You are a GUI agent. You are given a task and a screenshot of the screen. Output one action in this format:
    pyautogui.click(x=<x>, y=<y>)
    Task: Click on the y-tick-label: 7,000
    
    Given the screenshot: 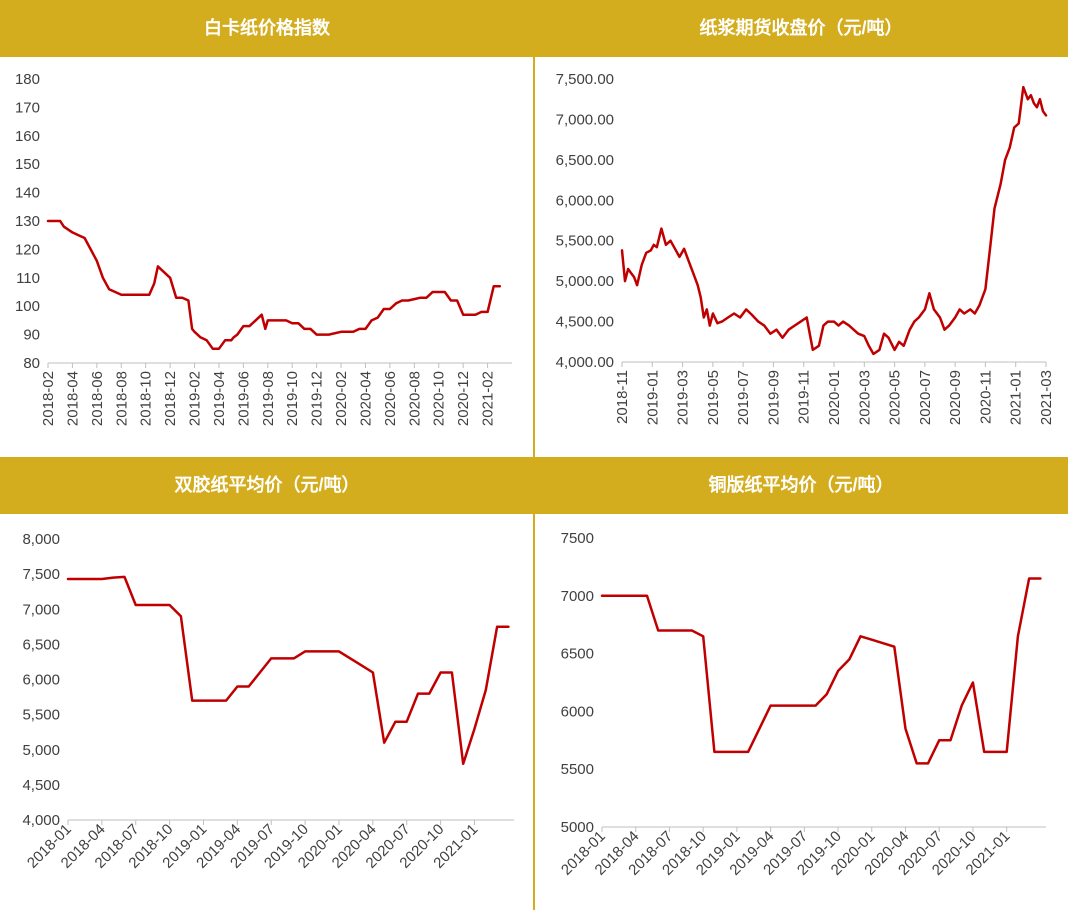 What is the action you would take?
    pyautogui.click(x=41, y=609)
    